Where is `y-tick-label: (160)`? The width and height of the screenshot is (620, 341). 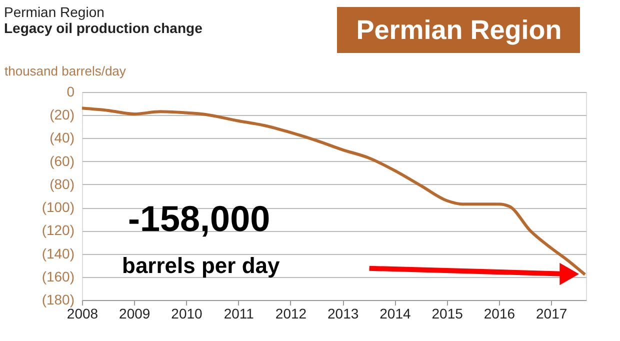
y-tick-label: (160) is located at coordinates (58, 276).